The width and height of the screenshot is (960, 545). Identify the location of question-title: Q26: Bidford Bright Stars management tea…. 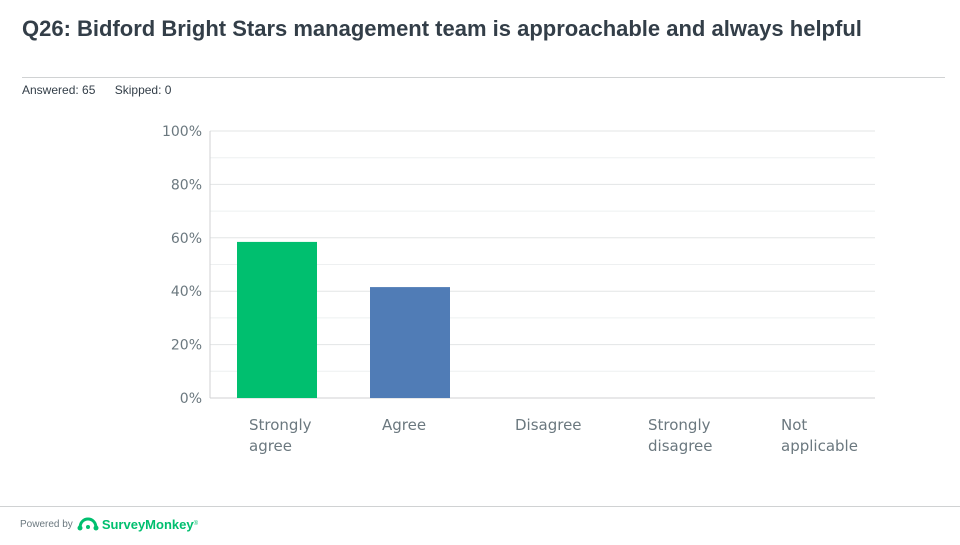
(442, 28).